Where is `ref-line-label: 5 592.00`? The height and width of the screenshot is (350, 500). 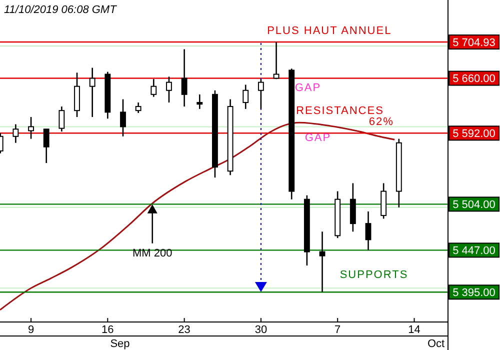
ref-line-label: 5 592.00 is located at coordinates (474, 134).